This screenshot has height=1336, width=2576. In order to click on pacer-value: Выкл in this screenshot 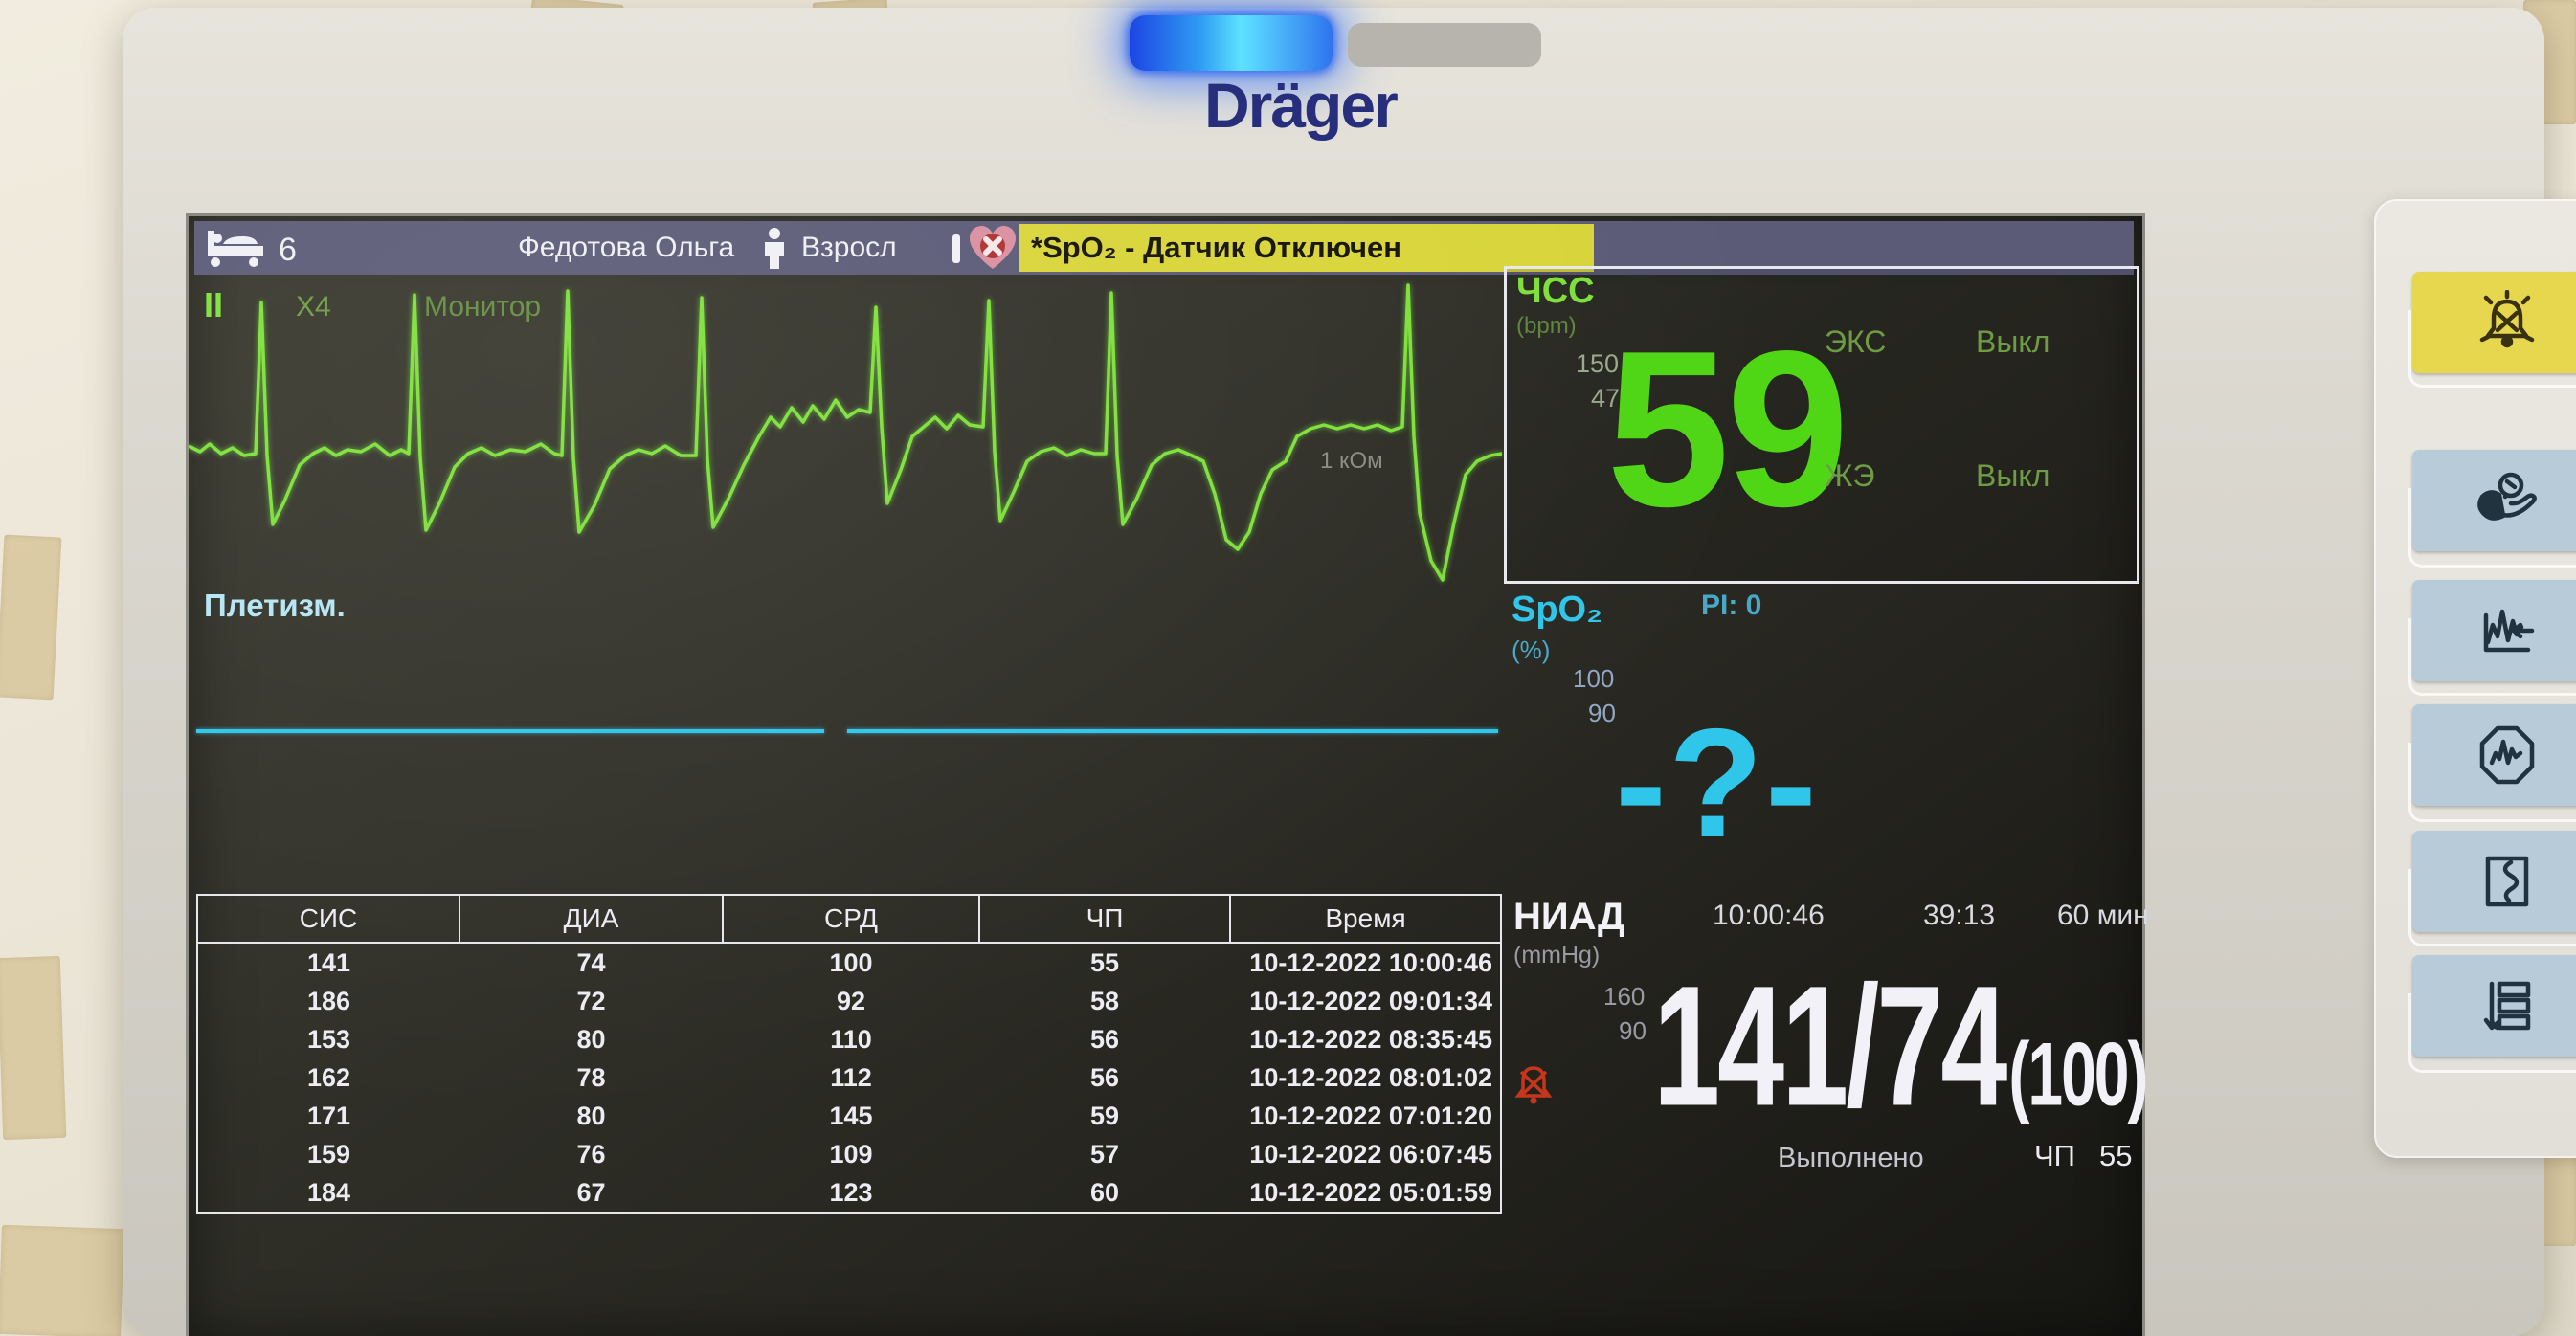, I will do `click(2013, 341)`.